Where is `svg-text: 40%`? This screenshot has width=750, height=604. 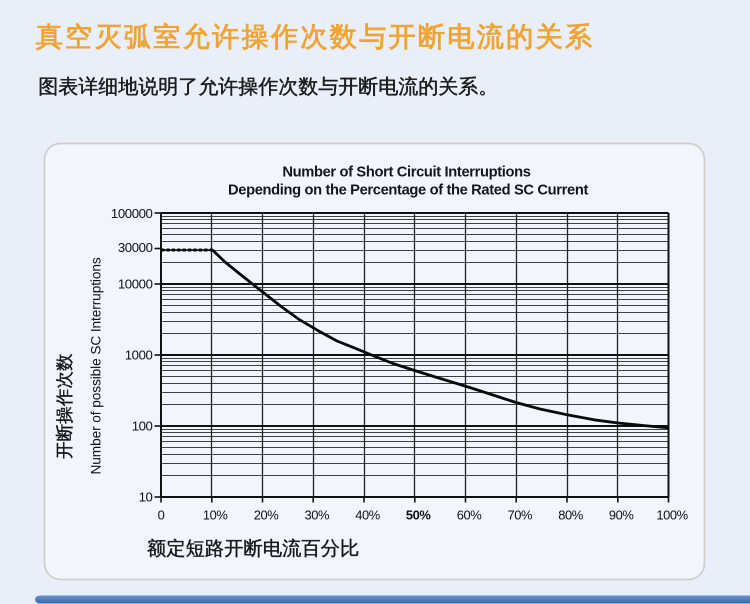
svg-text: 40% is located at coordinates (367, 515).